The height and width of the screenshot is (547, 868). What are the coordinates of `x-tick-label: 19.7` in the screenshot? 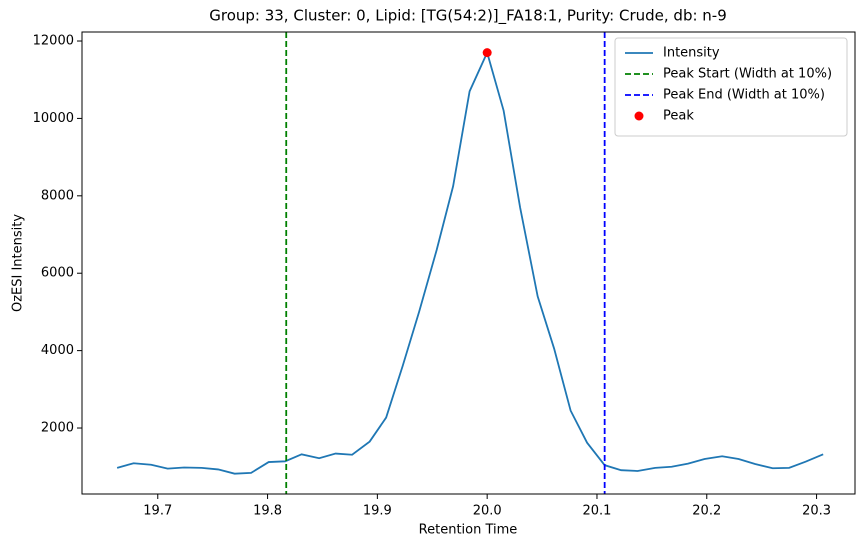 It's located at (157, 511).